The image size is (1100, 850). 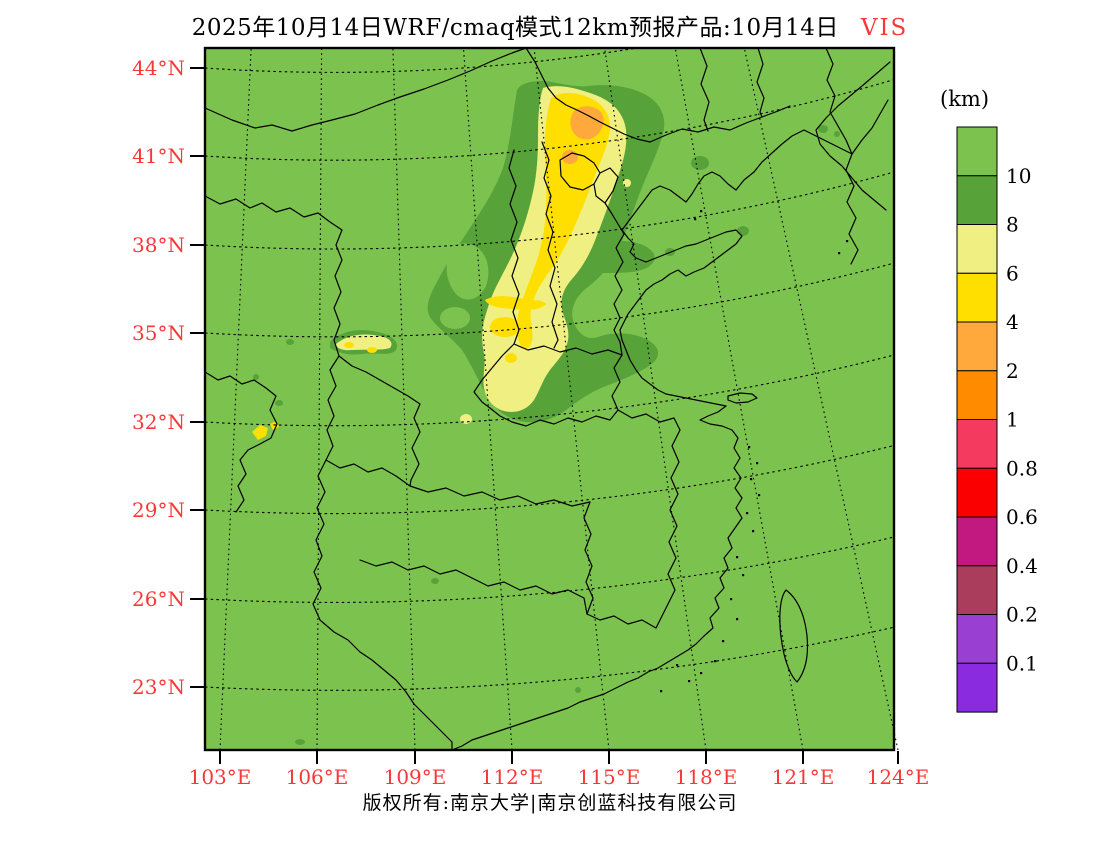 What do you see at coordinates (317, 777) in the screenshot?
I see `lon-label: 106°E` at bounding box center [317, 777].